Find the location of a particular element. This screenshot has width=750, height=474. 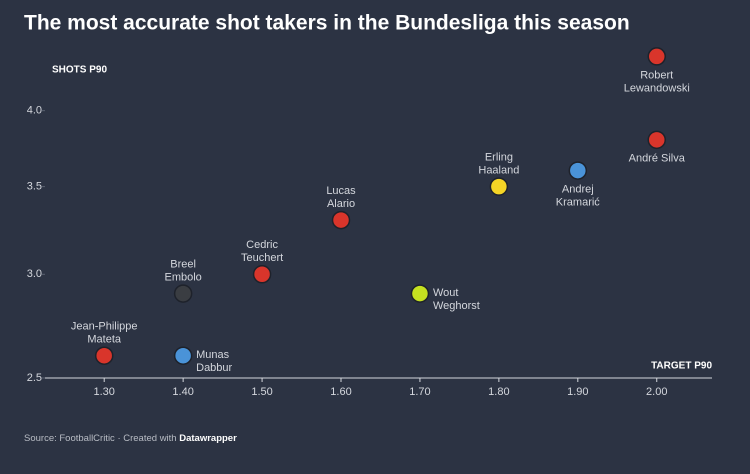

x-axis-title: TARGET P90 is located at coordinates (681, 366).